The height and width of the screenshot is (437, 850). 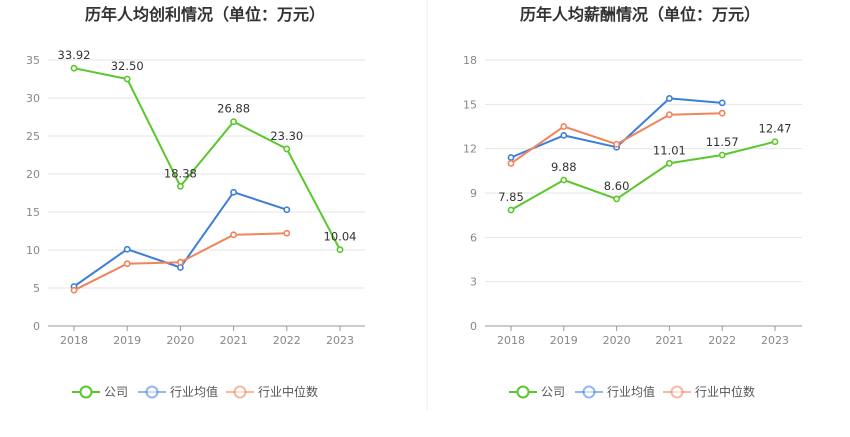 What do you see at coordinates (470, 149) in the screenshot?
I see `chart2-y-tick-label: 12` at bounding box center [470, 149].